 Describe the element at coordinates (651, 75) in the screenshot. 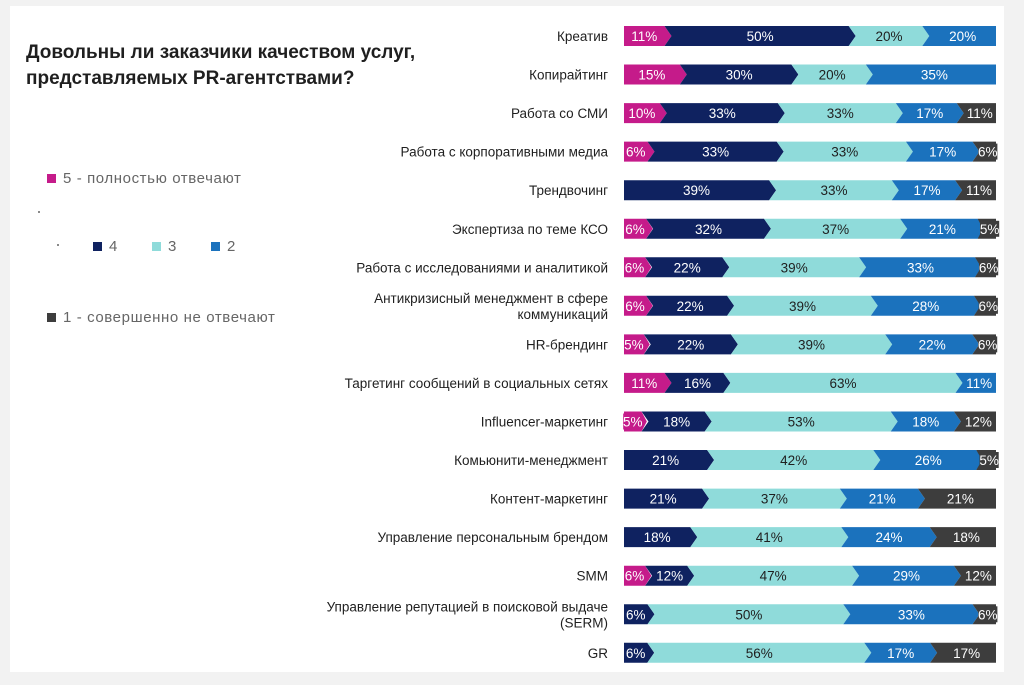

I see `bar-value-label: 15%` at that location.